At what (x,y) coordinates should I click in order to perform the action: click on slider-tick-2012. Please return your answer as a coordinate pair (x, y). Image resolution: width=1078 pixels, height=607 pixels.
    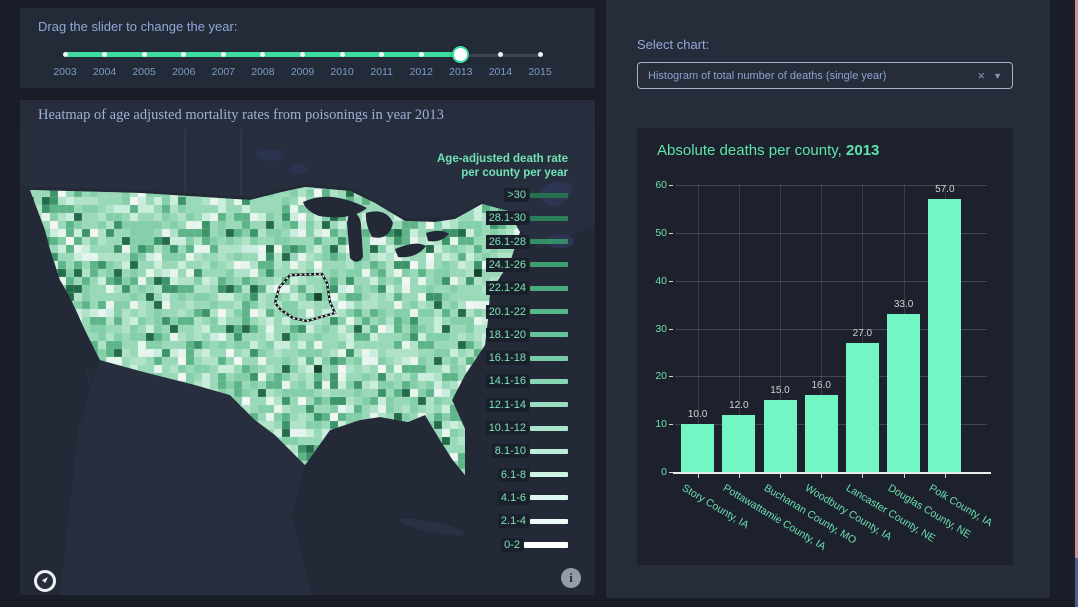
    Looking at the image, I should click on (421, 54).